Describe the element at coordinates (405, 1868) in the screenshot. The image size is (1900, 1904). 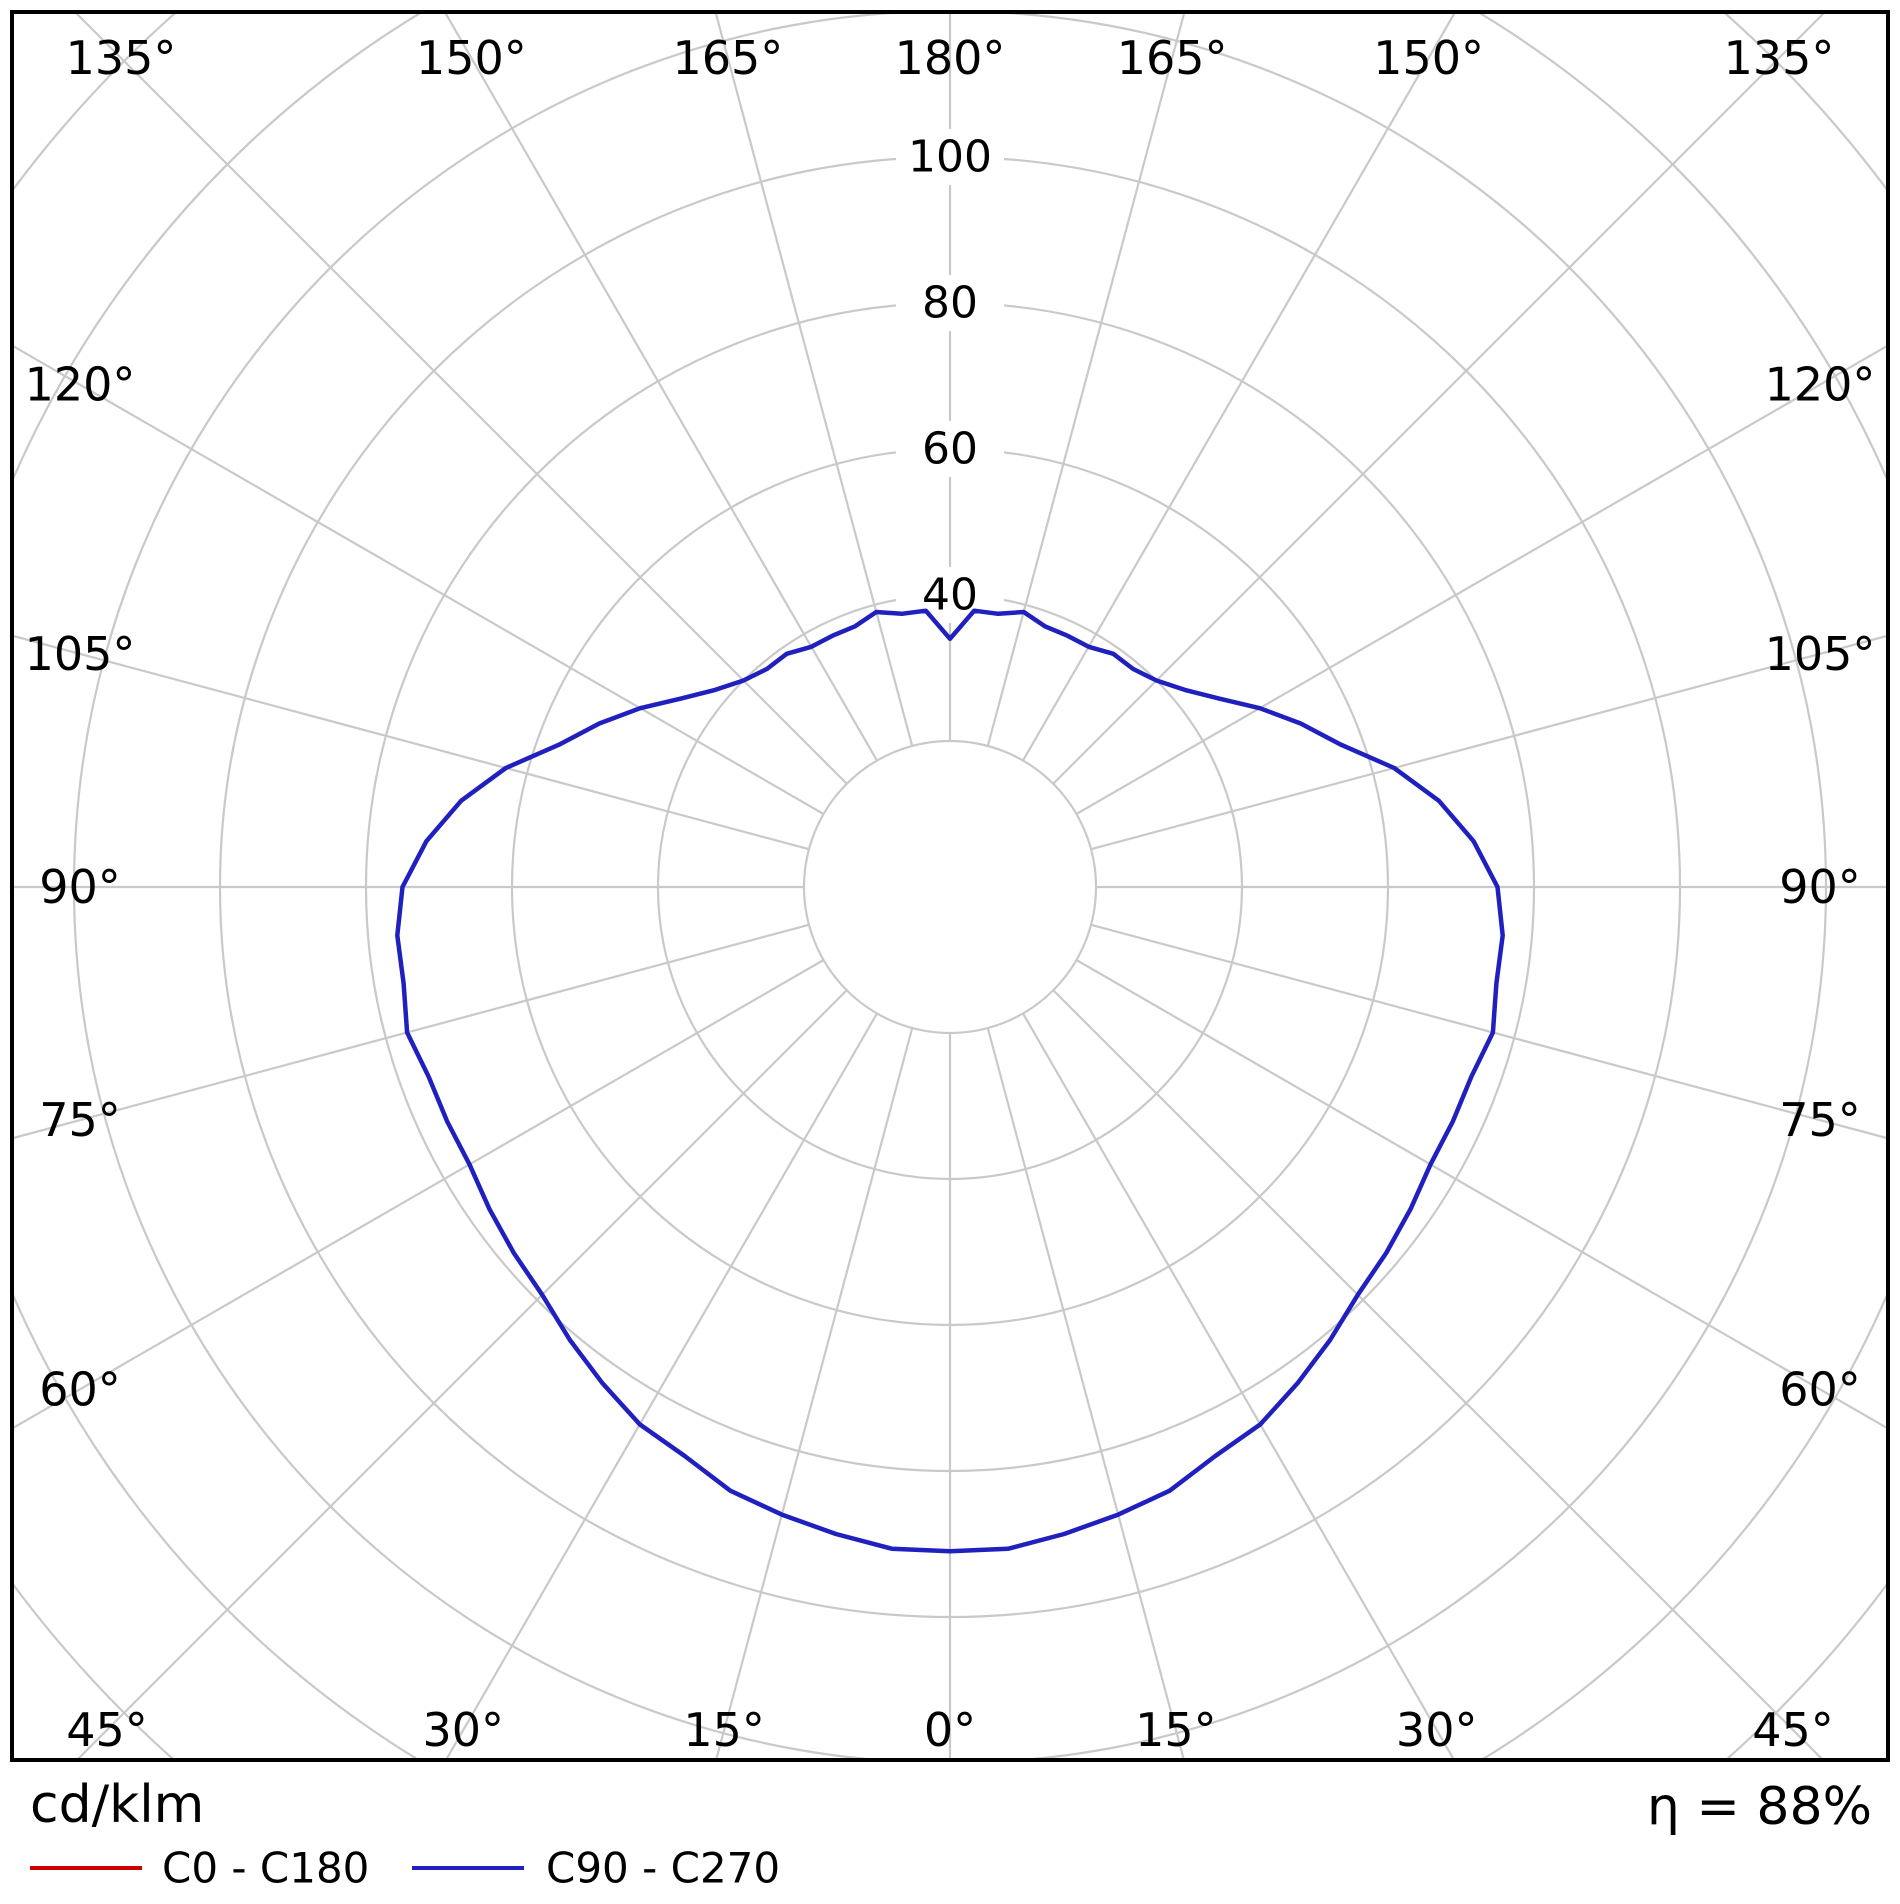
I see `legend: C0 - C180 C90 - C270` at that location.